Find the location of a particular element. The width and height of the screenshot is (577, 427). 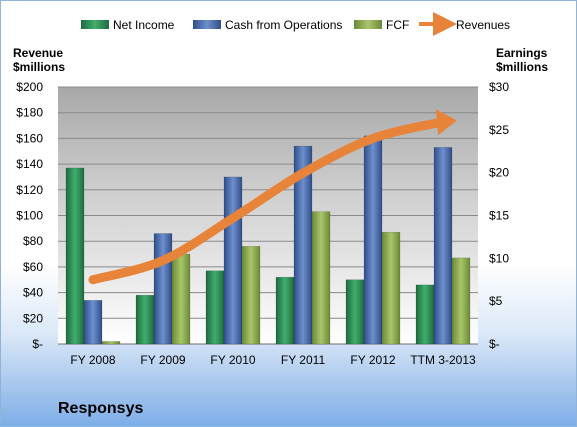

left-axis-title-line1: Revenue is located at coordinates (38, 53).